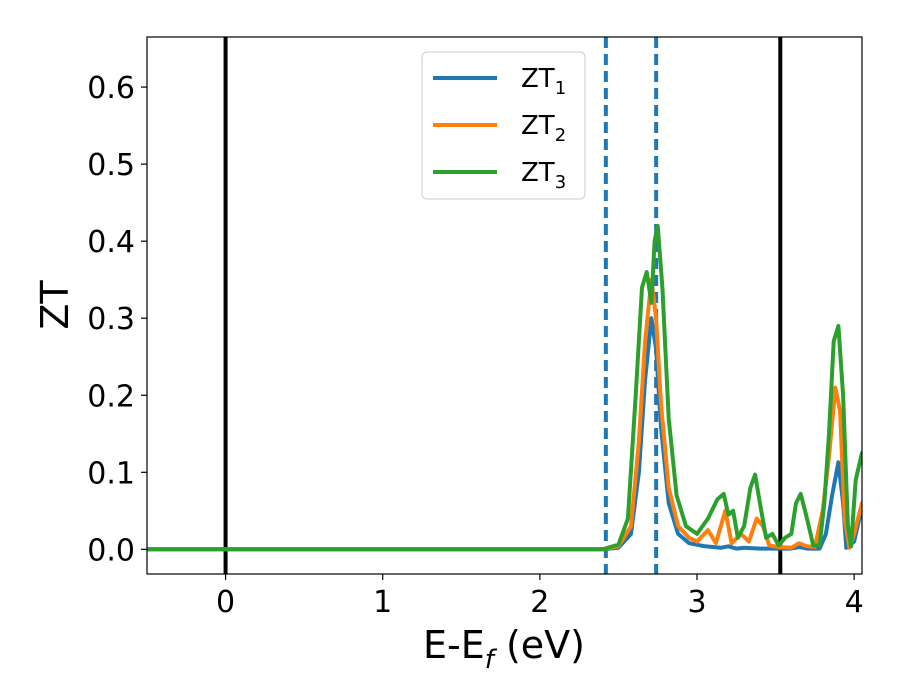 The height and width of the screenshot is (700, 900). What do you see at coordinates (543, 175) in the screenshot?
I see `legend-label-zt3: ZT3` at bounding box center [543, 175].